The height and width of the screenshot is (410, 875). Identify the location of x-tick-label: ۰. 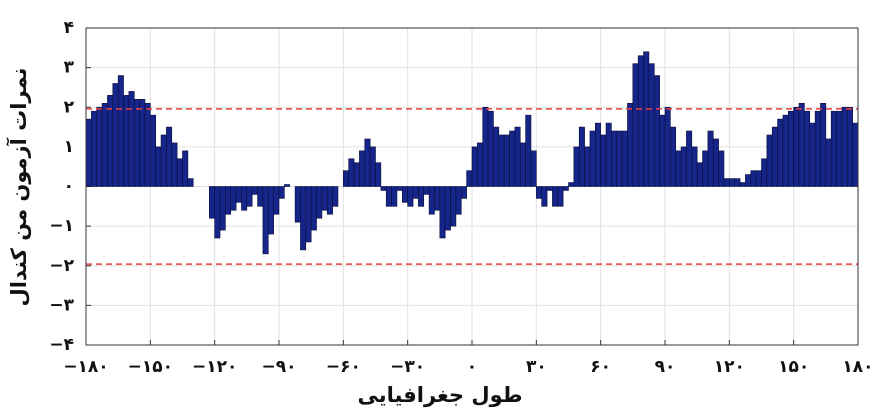
(472, 367).